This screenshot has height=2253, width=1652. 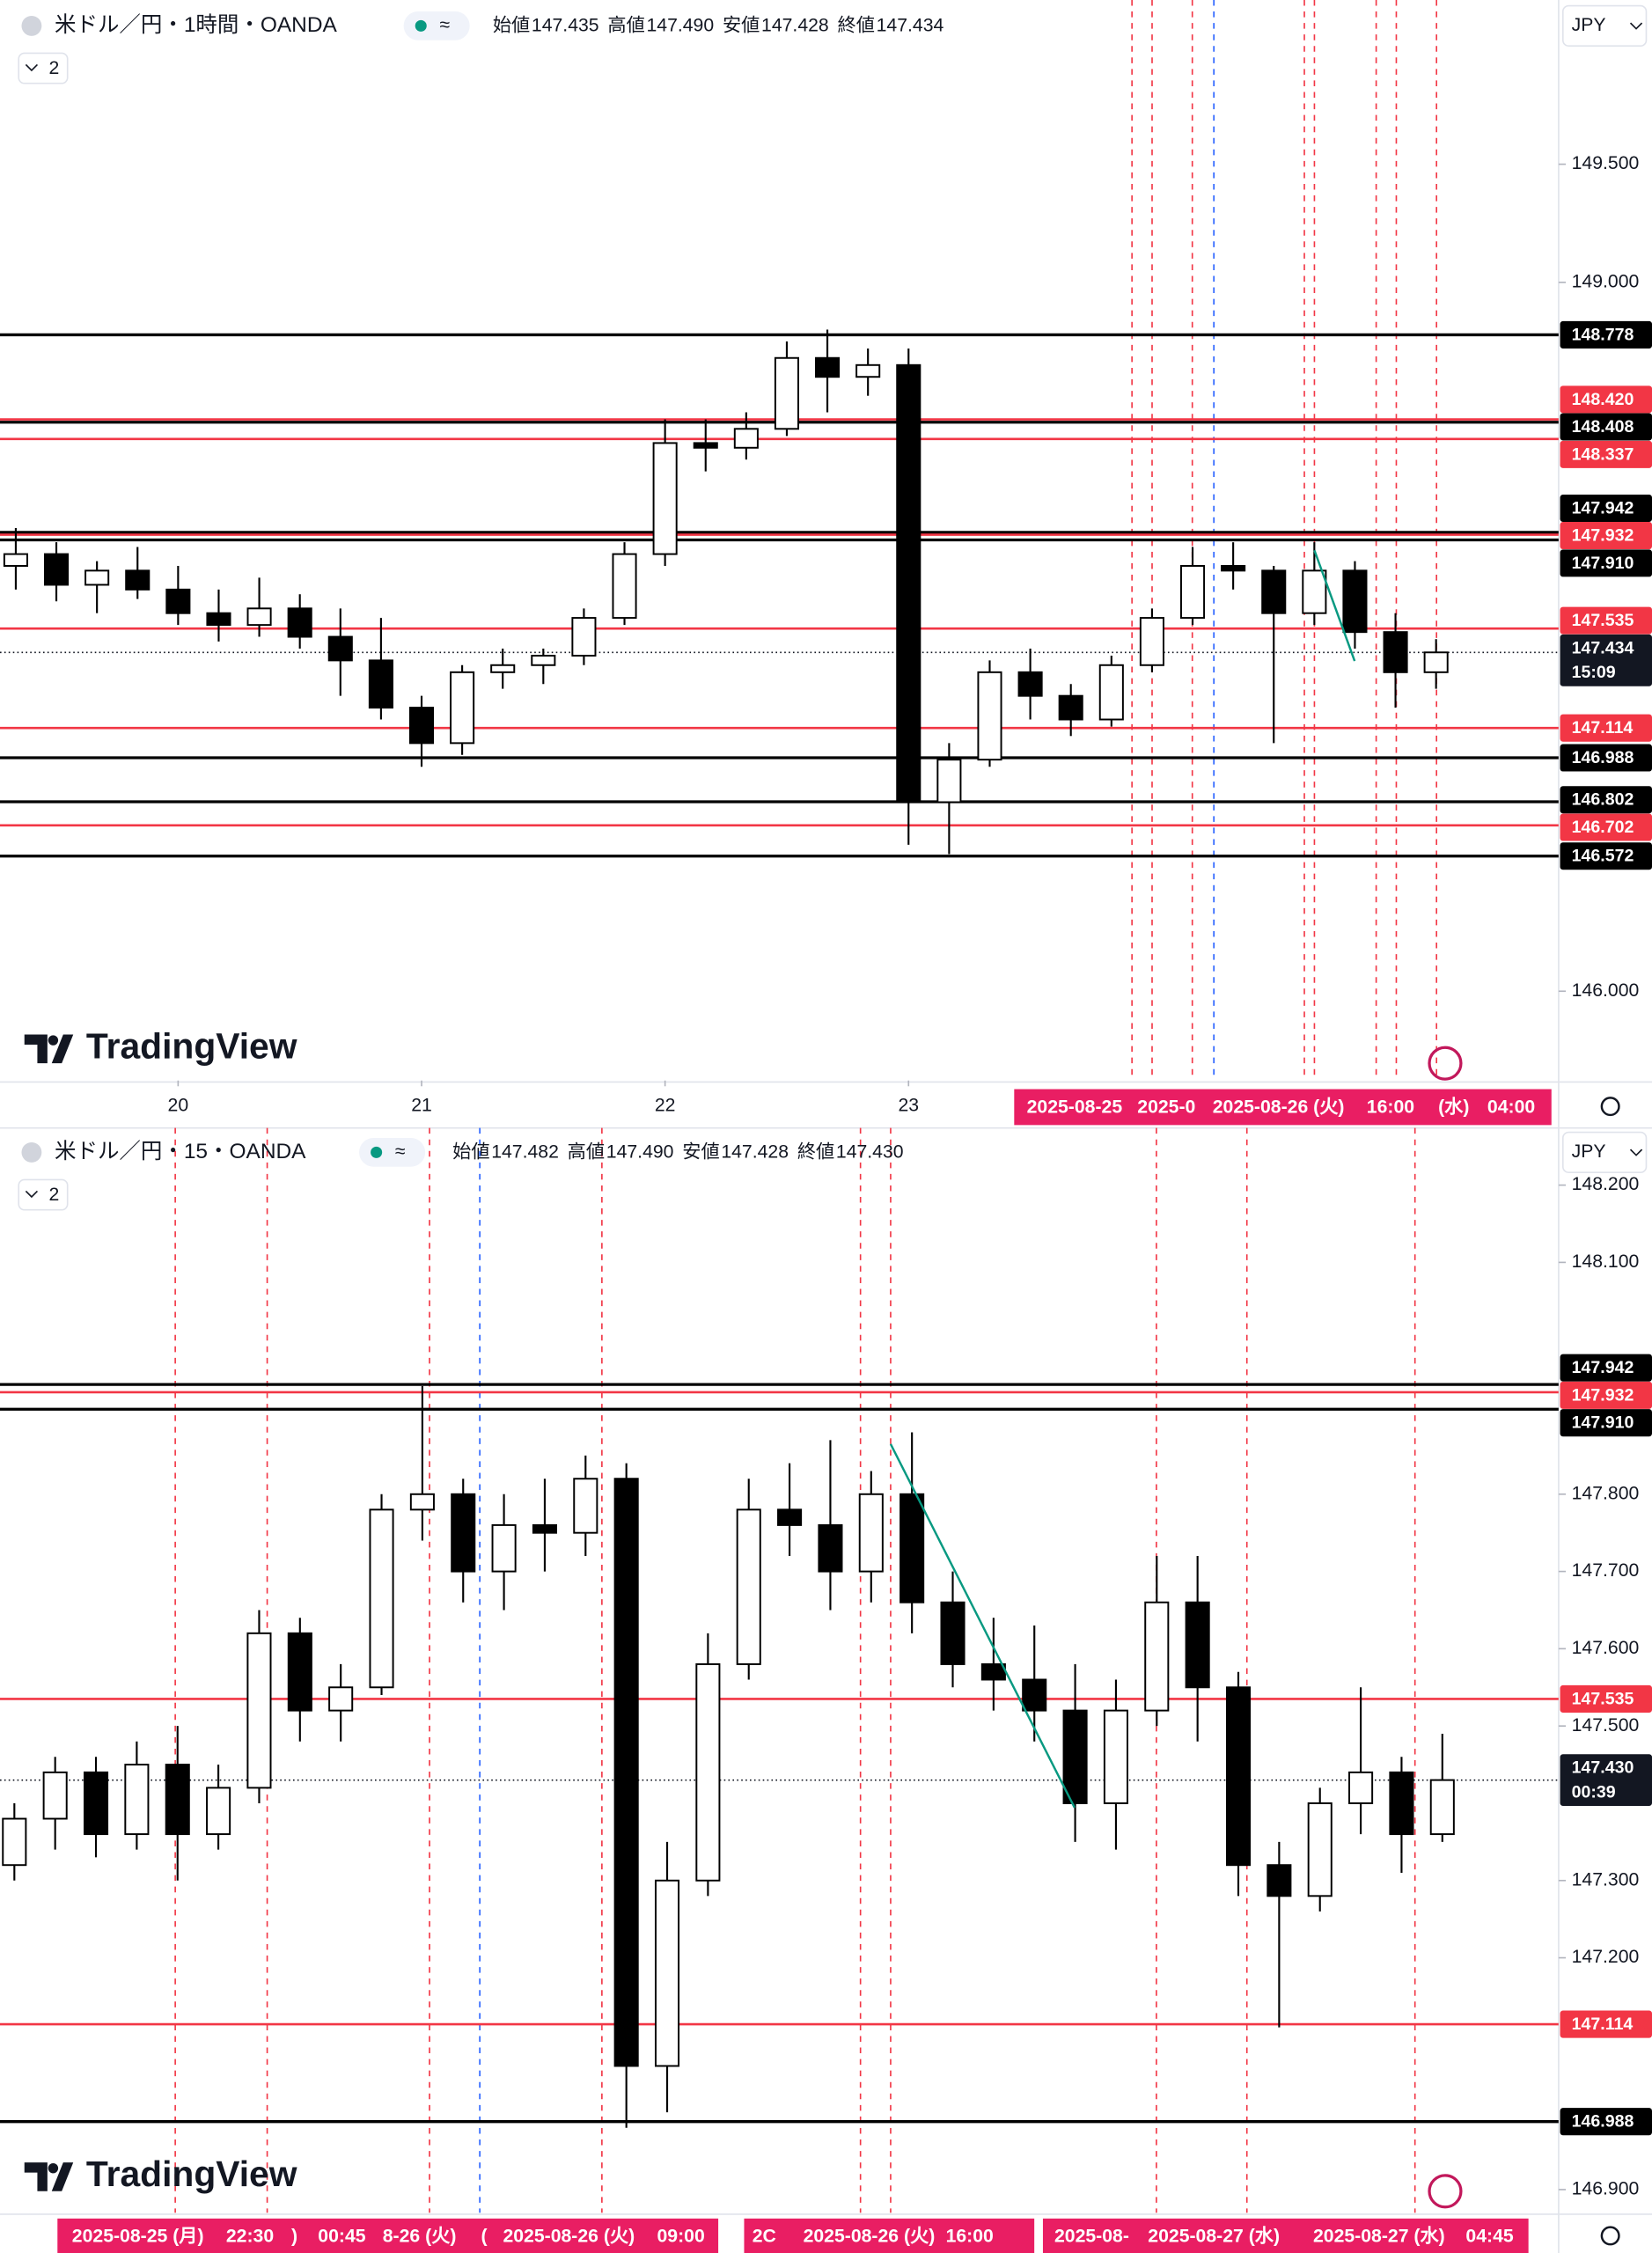 What do you see at coordinates (625, 25) in the screenshot?
I see `ohlc-label: 高値` at bounding box center [625, 25].